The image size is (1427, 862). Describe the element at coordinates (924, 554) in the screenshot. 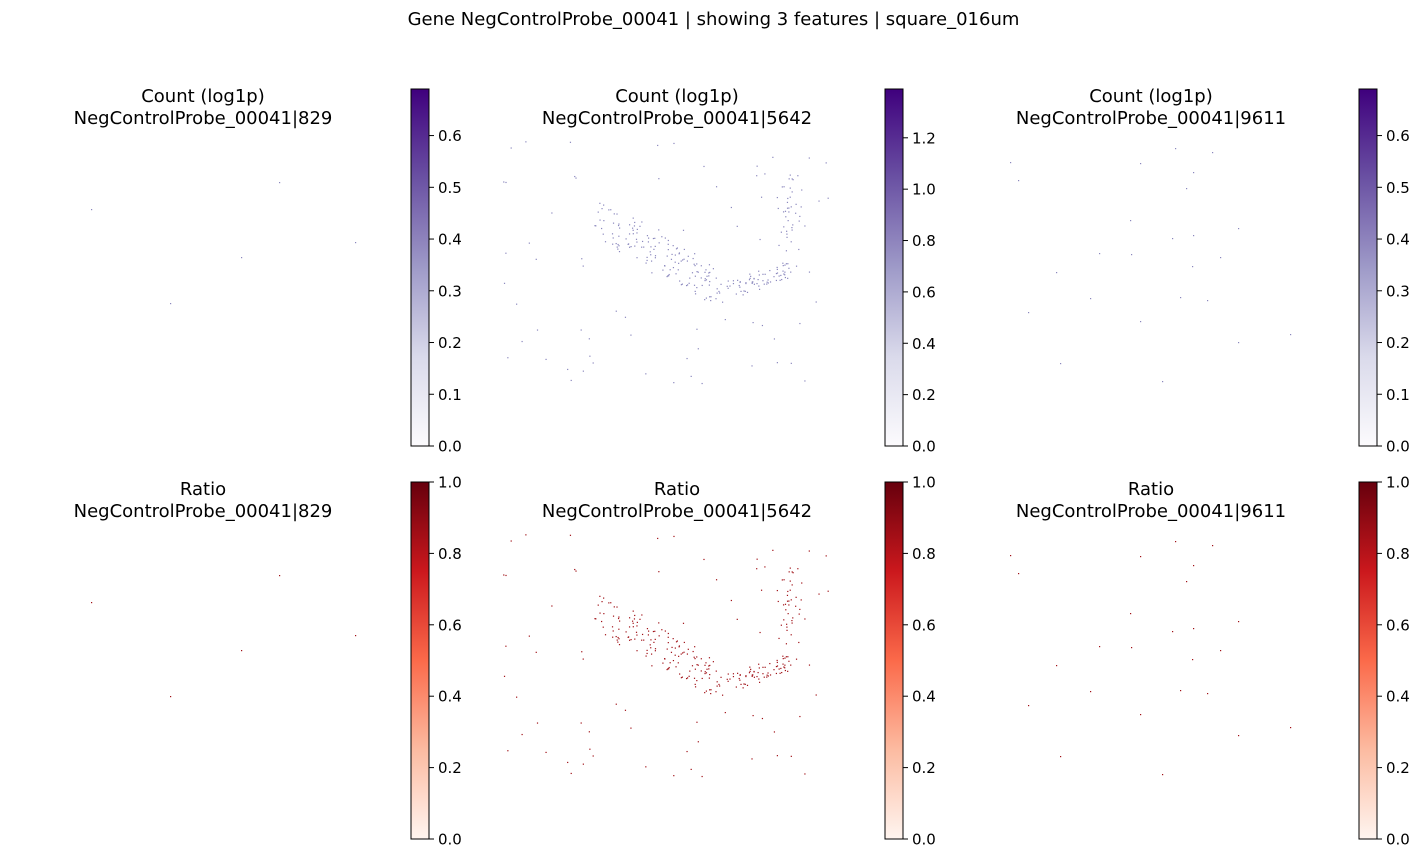

I see `colorbar-tick-label: 0.8` at that location.